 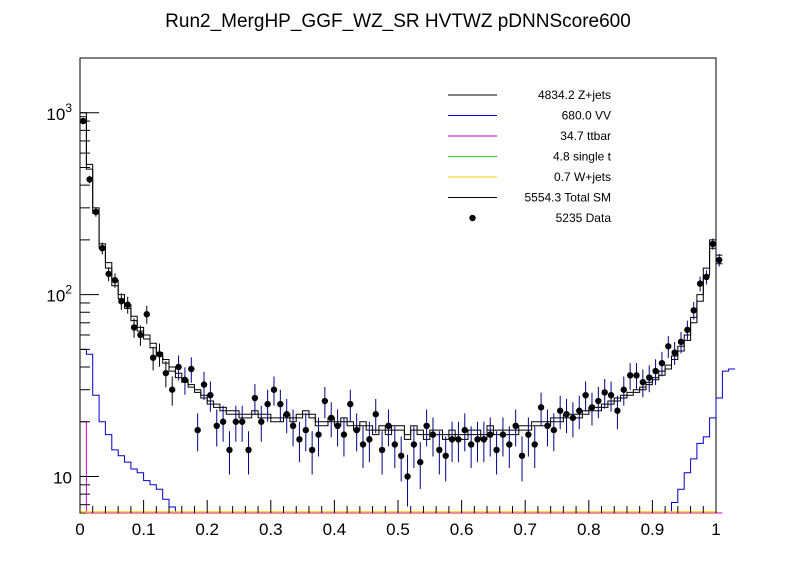 I want to click on x-tick-label: 0.2, so click(x=207, y=529).